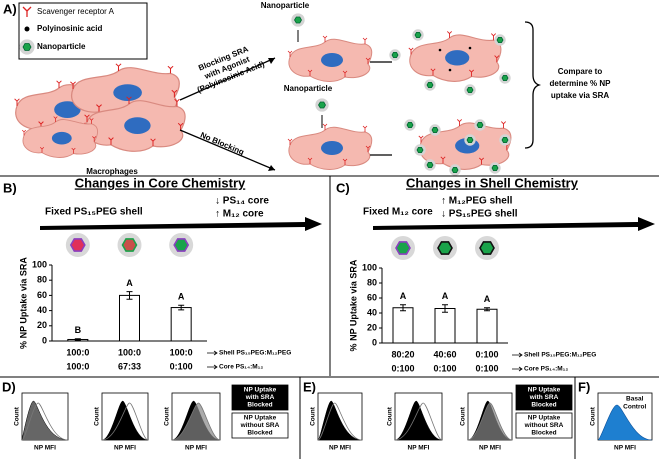  I want to click on row-label: Core PS₁₄:M₁₂, so click(241, 367).